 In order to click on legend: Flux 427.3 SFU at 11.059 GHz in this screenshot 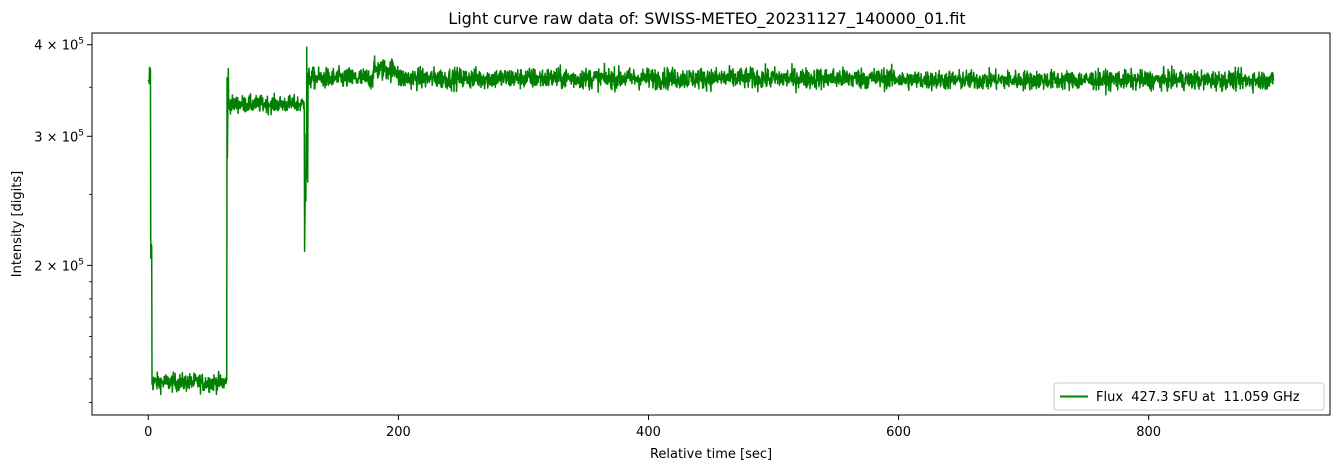, I will do `click(1189, 396)`.